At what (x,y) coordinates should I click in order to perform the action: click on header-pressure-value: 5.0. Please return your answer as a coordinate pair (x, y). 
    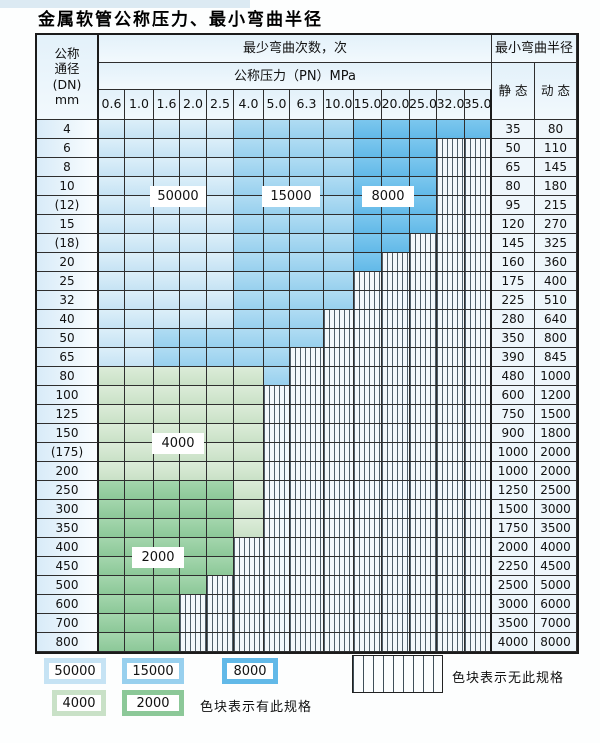
    Looking at the image, I should click on (277, 105).